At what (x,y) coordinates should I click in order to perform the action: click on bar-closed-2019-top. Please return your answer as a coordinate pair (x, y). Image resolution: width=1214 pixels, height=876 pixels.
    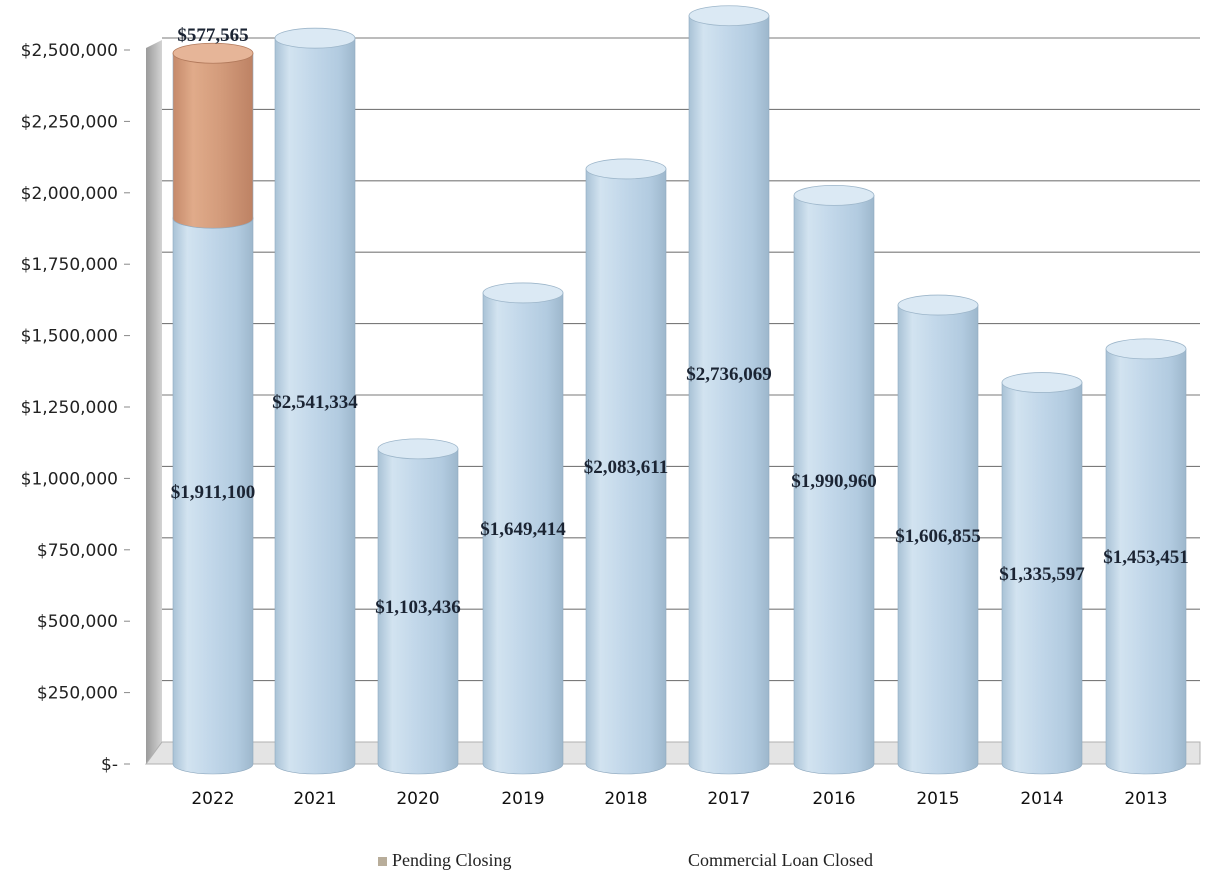
    Looking at the image, I should click on (523, 293).